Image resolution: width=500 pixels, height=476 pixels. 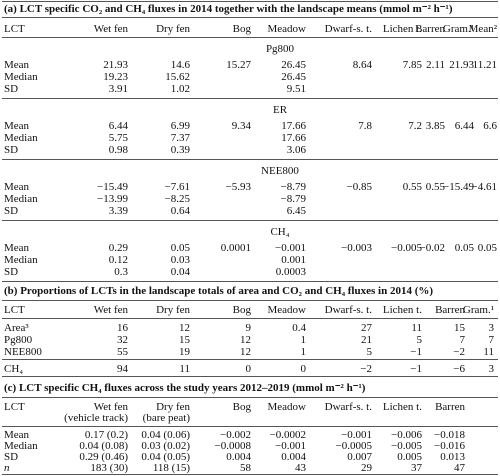 What do you see at coordinates (14, 407) in the screenshot?
I see `column-header: LCT` at bounding box center [14, 407].